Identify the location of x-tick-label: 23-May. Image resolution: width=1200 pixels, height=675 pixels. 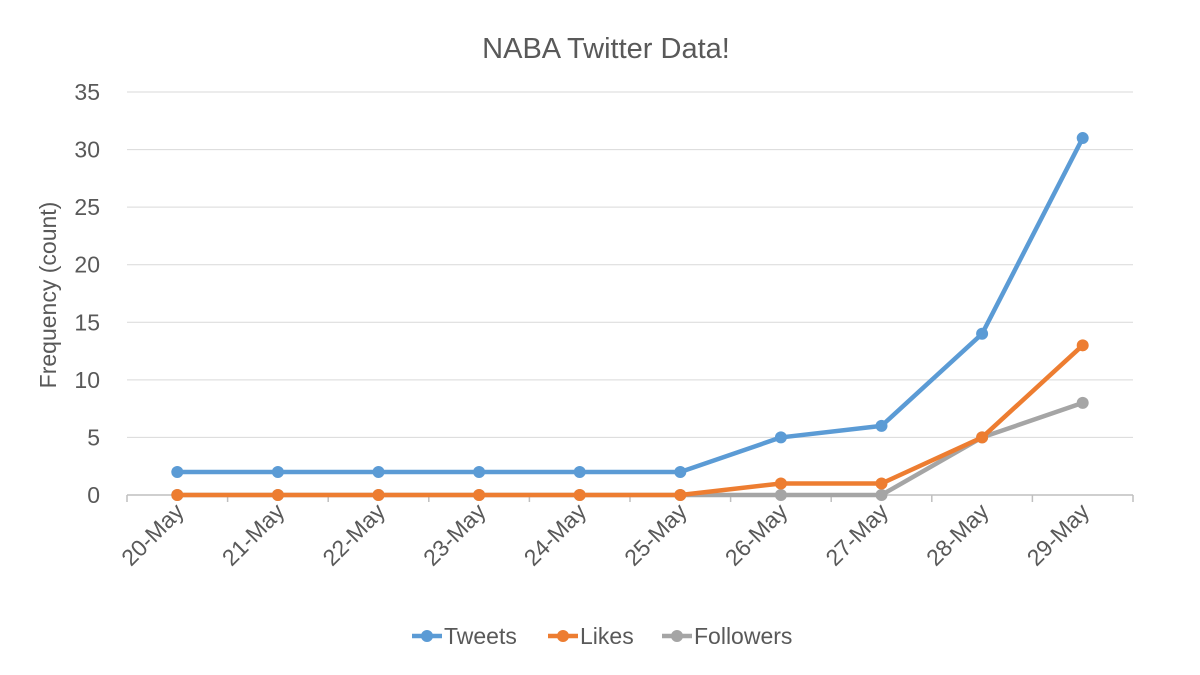
(454, 534).